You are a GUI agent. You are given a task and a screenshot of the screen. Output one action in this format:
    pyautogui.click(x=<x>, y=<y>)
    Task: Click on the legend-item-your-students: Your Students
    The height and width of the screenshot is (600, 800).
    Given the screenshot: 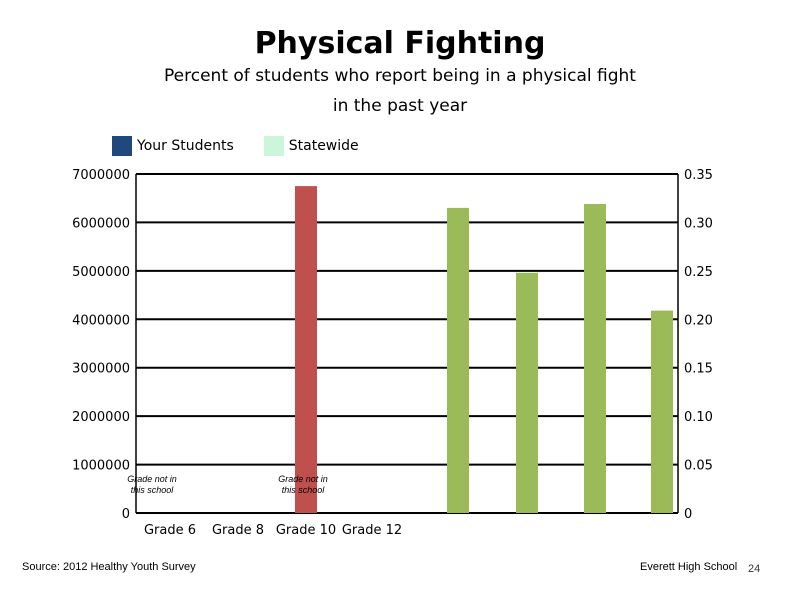 What is the action you would take?
    pyautogui.click(x=173, y=146)
    